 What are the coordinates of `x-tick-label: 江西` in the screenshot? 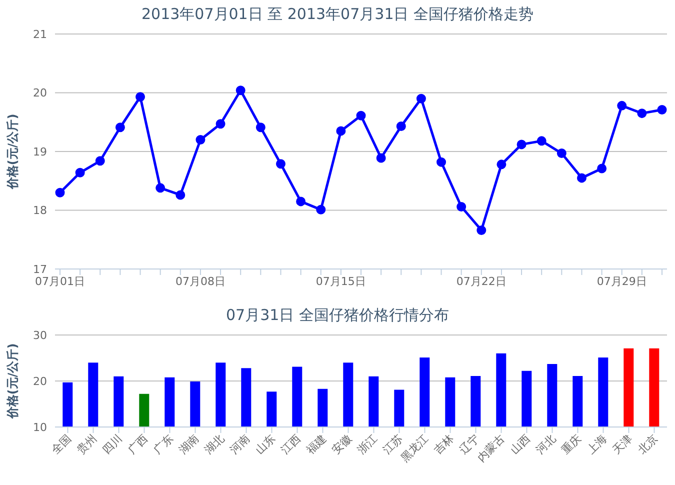 It's located at (291, 444).